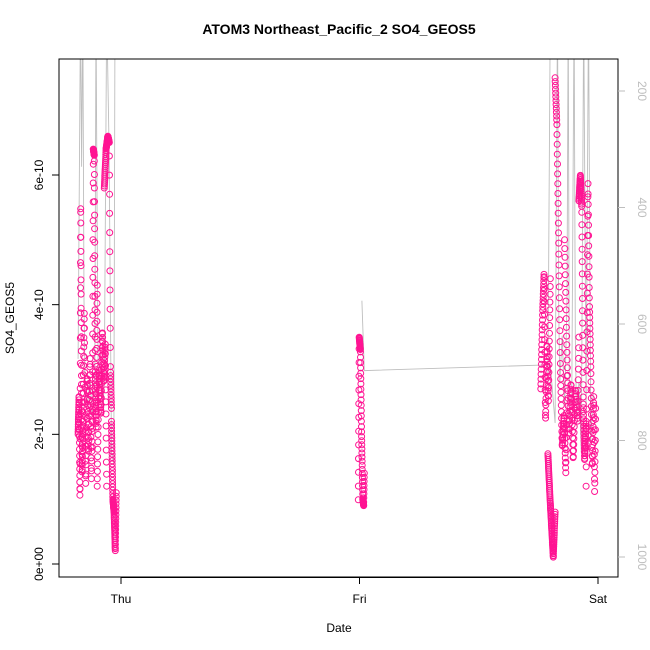  What do you see at coordinates (339, 29) in the screenshot?
I see `chart-title: ATOM3 Northeast_Pacific_2 SO4_GEOS5` at bounding box center [339, 29].